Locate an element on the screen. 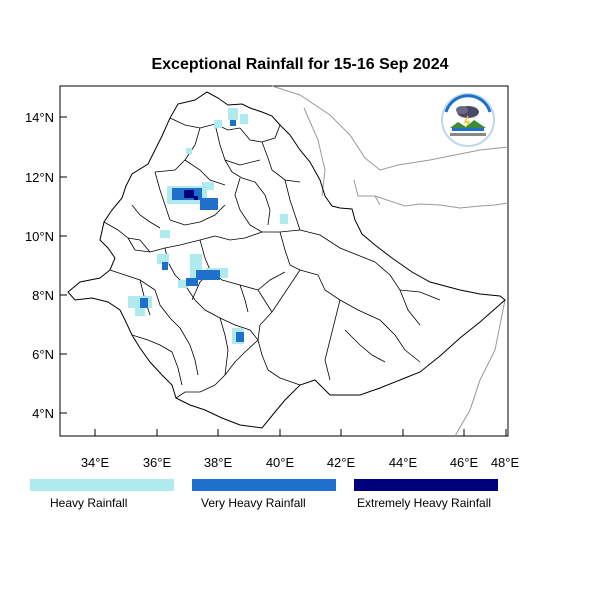 This screenshot has height=600, width=600. y-tick-label: 12°N is located at coordinates (39, 177).